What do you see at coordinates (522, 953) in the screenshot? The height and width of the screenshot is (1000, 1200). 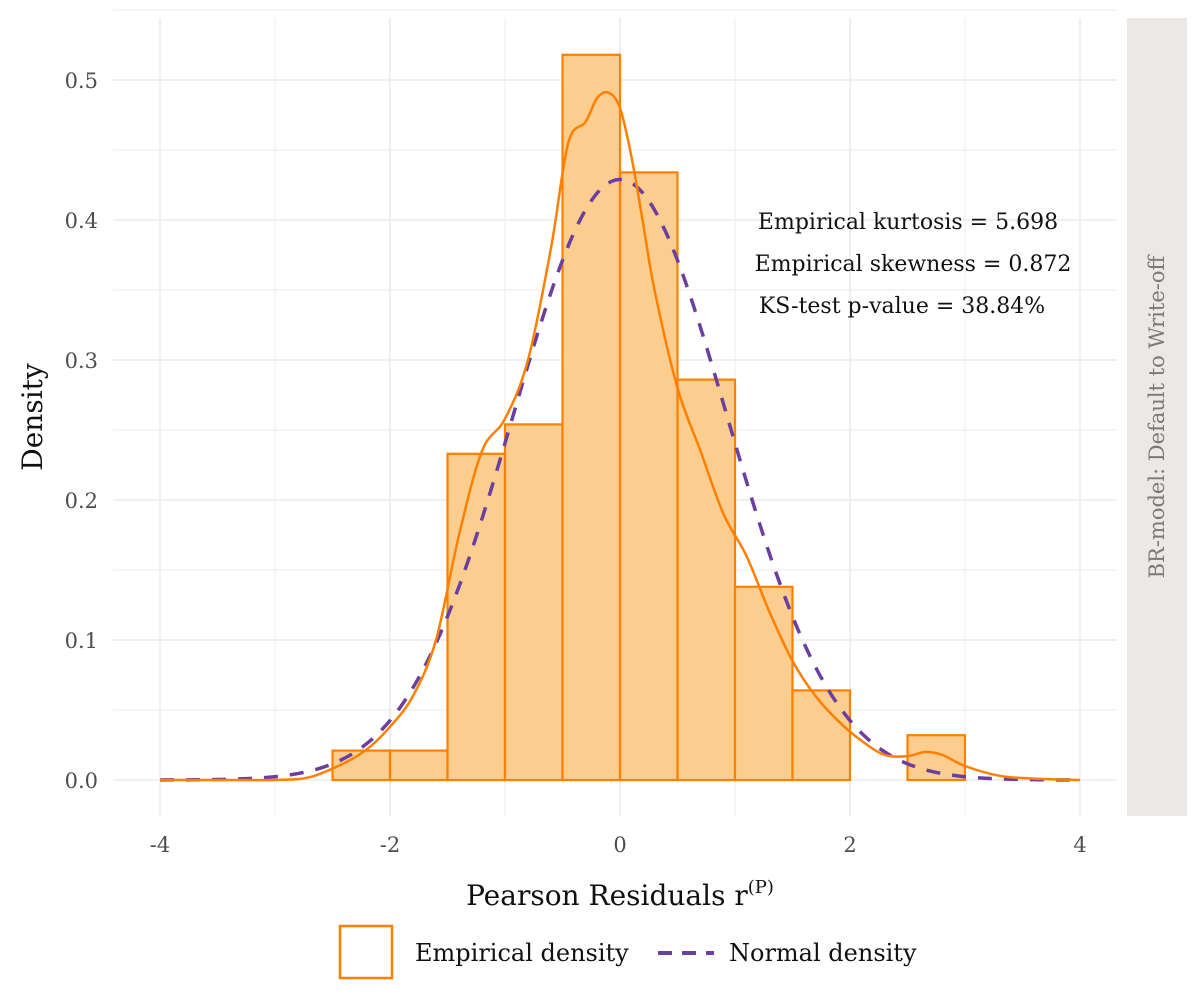 I see `legend-label-empirical: Empirical density` at bounding box center [522, 953].